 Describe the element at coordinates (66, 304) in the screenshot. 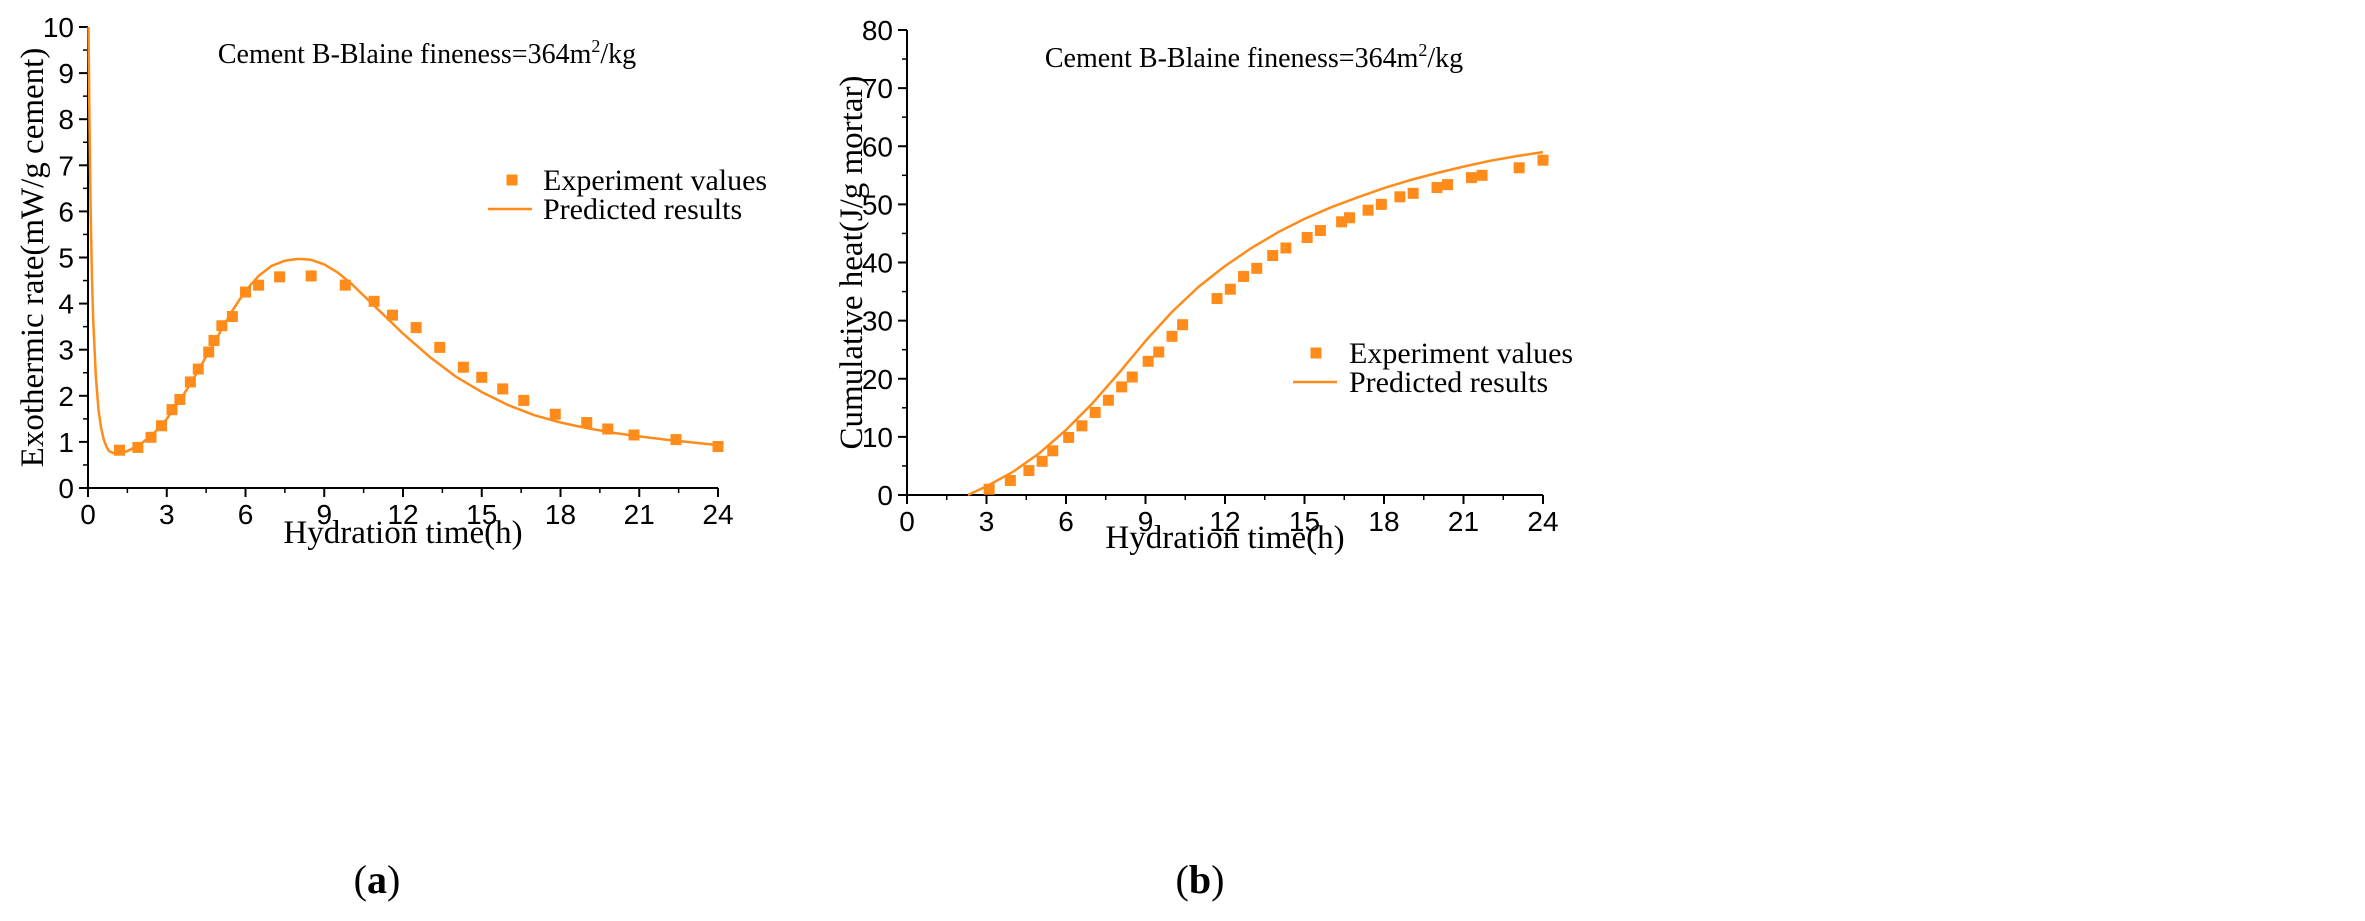

I see `y-tick-label: 4` at that location.